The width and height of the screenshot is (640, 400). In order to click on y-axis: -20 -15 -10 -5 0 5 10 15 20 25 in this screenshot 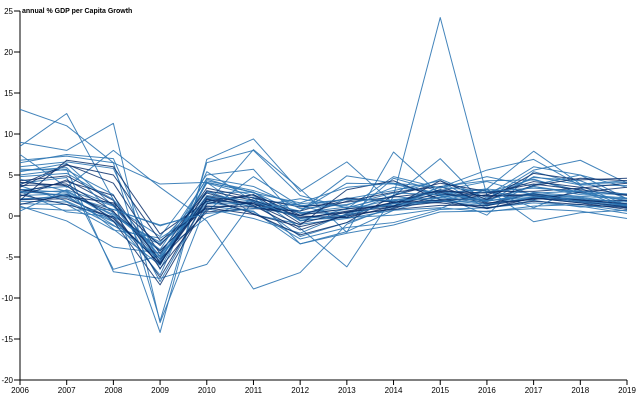, I will do `click(11, 196)`.